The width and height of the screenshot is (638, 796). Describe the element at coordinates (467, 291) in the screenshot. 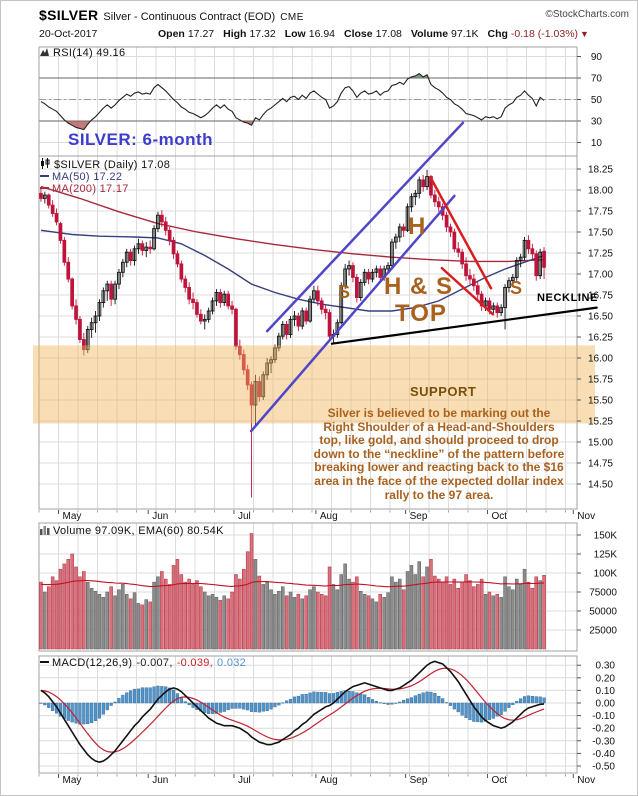

I see `head-decline-lower-line` at that location.